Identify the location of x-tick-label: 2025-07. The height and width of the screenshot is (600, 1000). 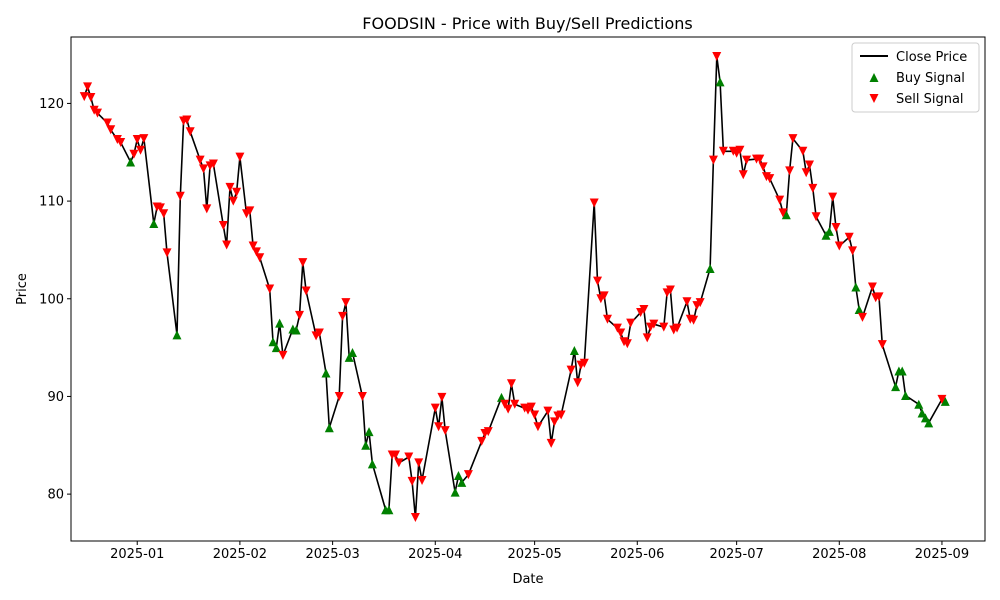
(736, 554).